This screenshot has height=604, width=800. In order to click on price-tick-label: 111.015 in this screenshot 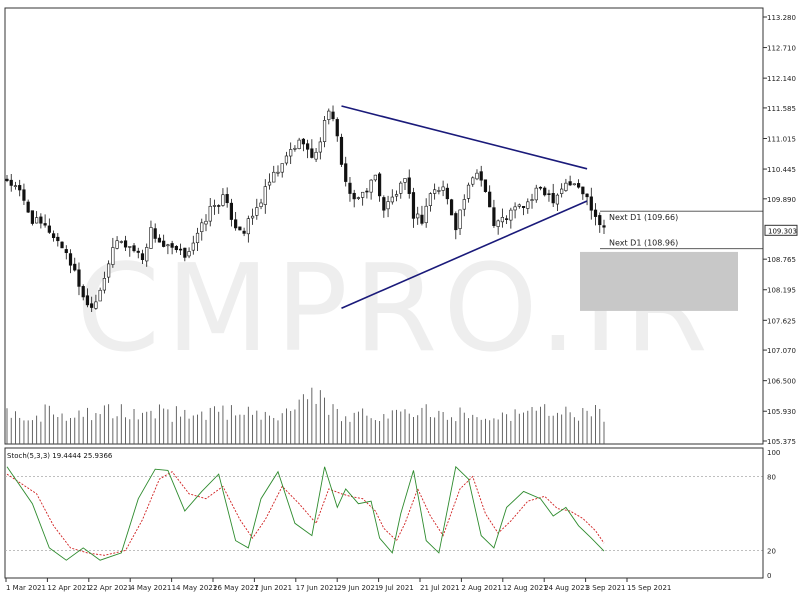, I will do `click(781, 139)`.